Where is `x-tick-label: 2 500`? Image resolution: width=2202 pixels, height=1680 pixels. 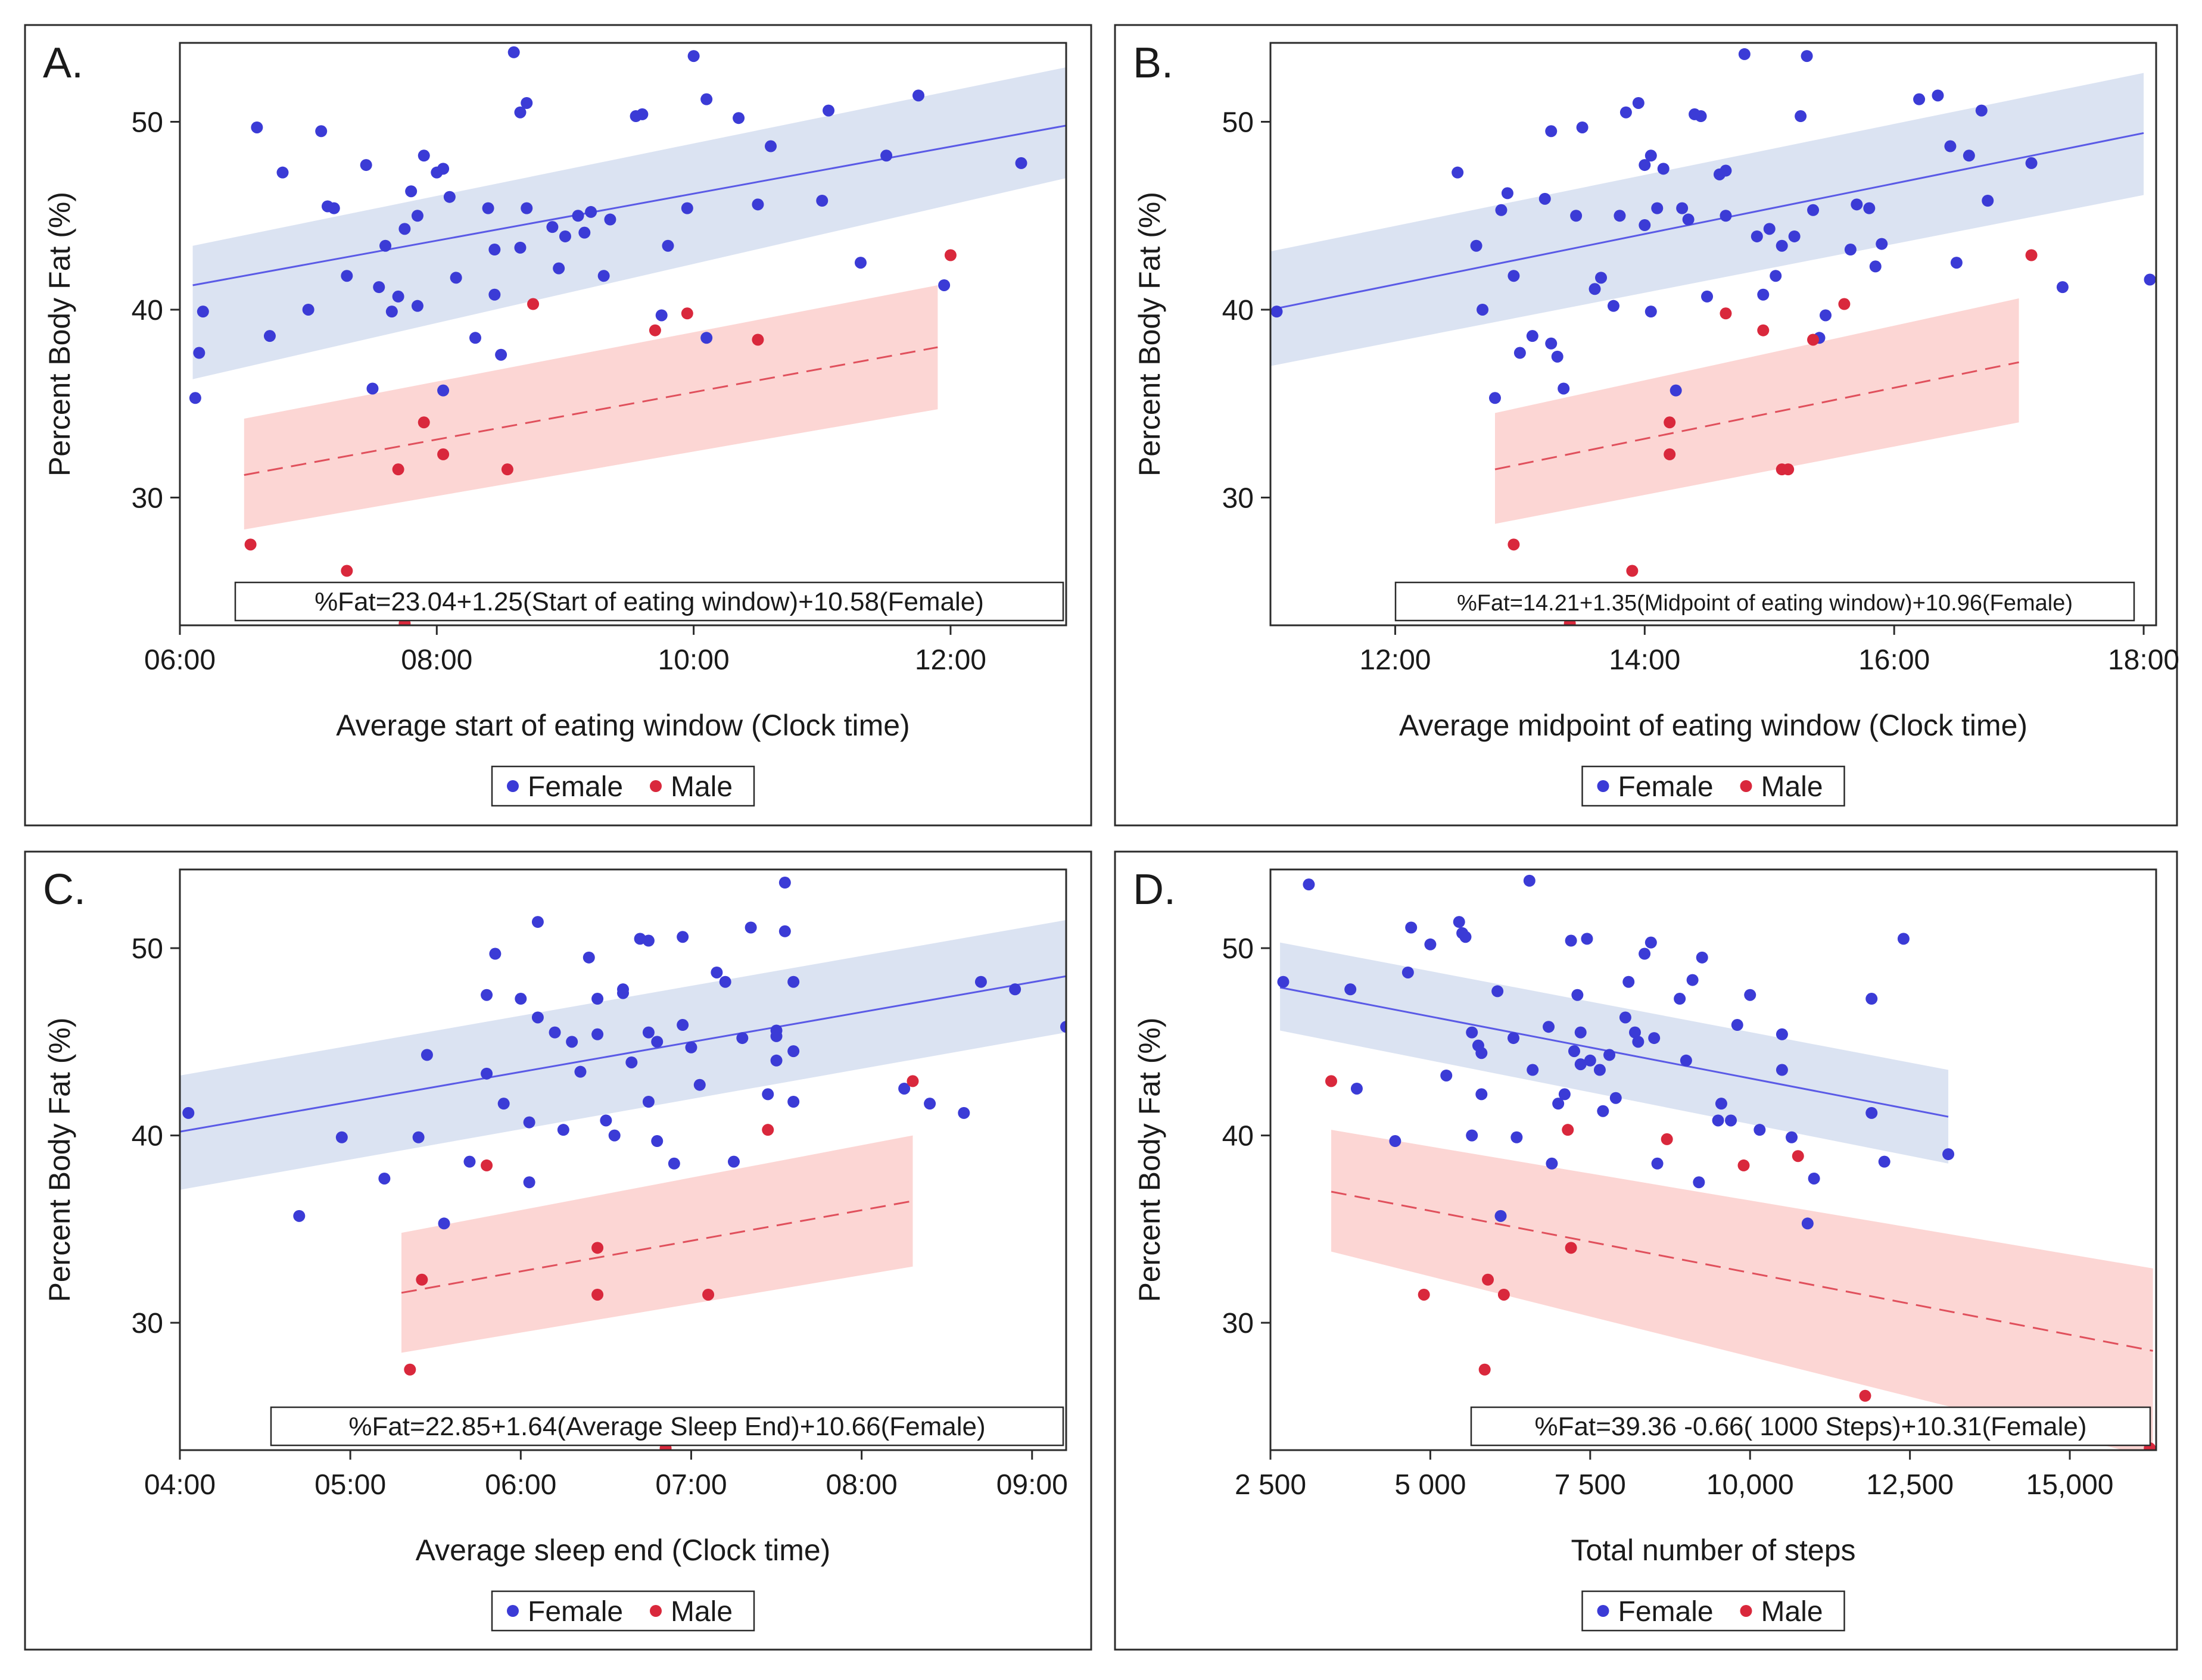
x-tick-label: 2 500 is located at coordinates (1270, 1485).